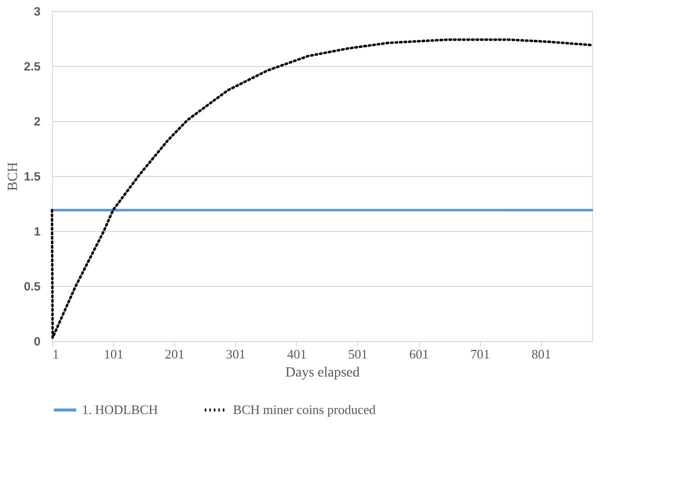 This screenshot has height=491, width=686. I want to click on y-tick-label: 2.5, so click(32, 67).